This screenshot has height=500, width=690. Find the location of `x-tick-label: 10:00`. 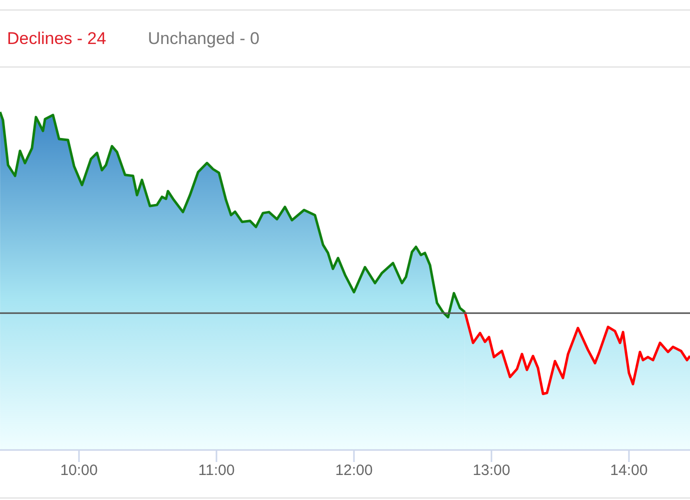

x-tick-label: 10:00 is located at coordinates (79, 470).